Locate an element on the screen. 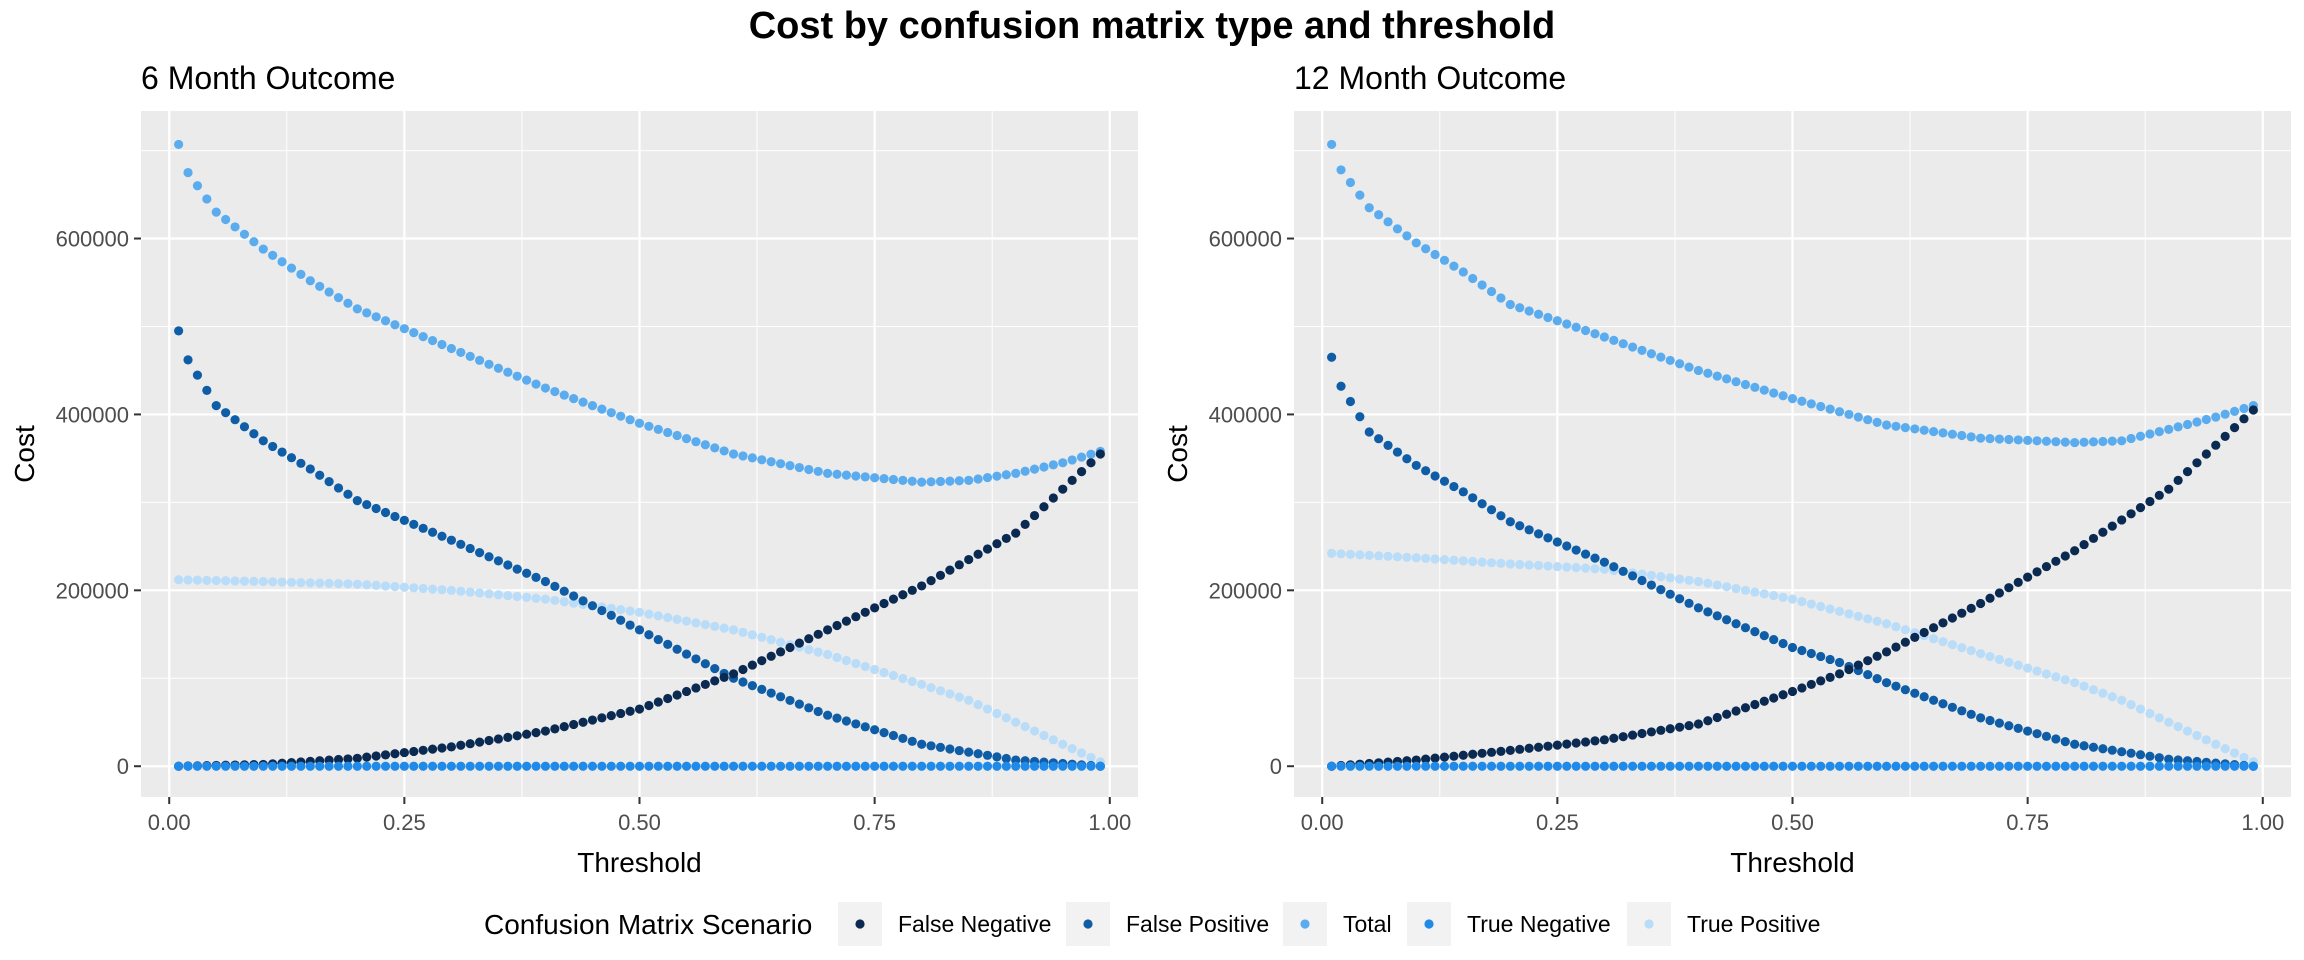 This screenshot has height=960, width=2304. legend-label-true-positive: True Positive is located at coordinates (1753, 924).